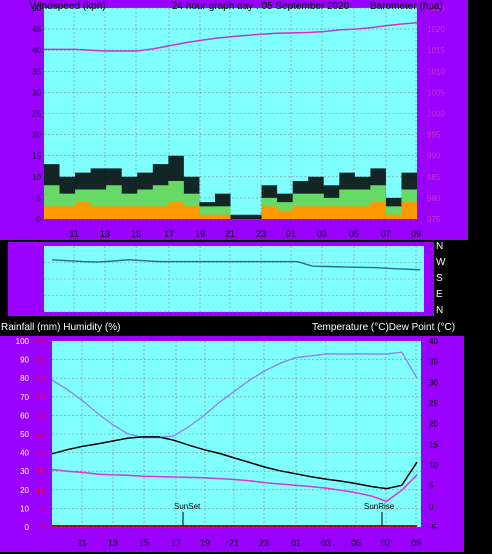 This screenshot has height=554, width=492. What do you see at coordinates (439, 310) in the screenshot?
I see `direction-label-n2: N` at bounding box center [439, 310].